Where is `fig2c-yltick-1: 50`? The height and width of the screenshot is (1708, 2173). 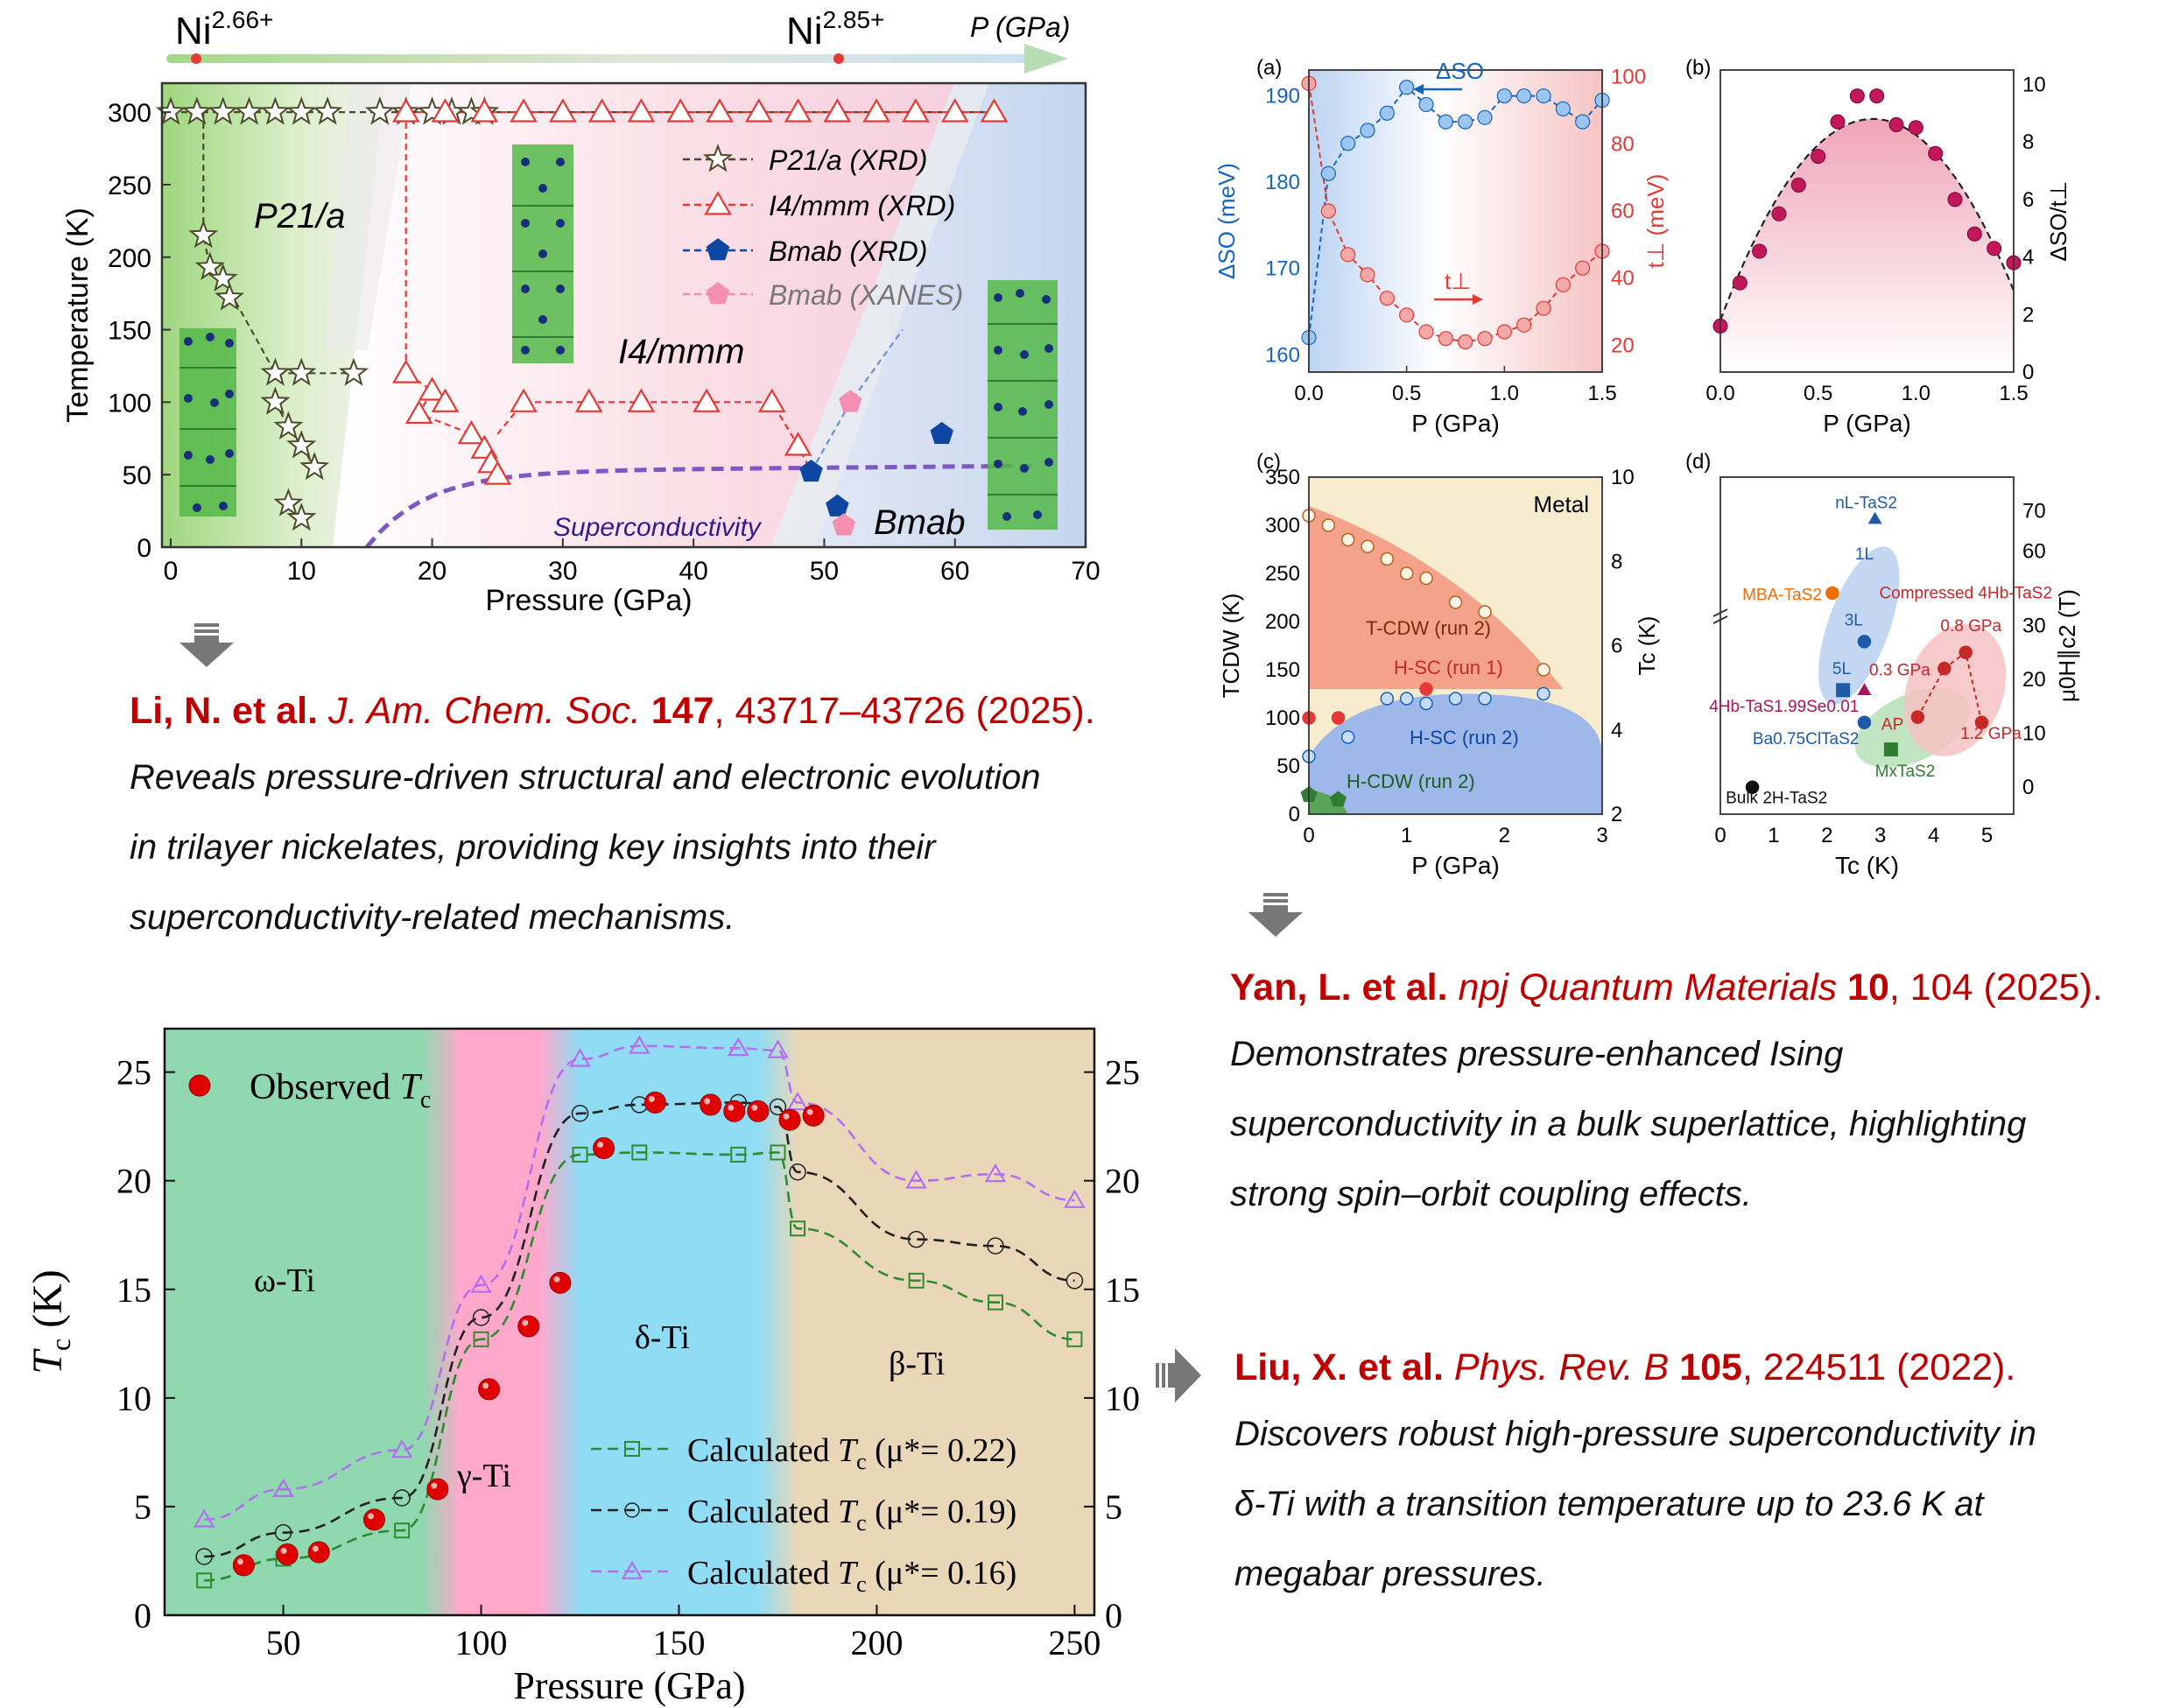 fig2c-yltick-1: 50 is located at coordinates (1288, 767).